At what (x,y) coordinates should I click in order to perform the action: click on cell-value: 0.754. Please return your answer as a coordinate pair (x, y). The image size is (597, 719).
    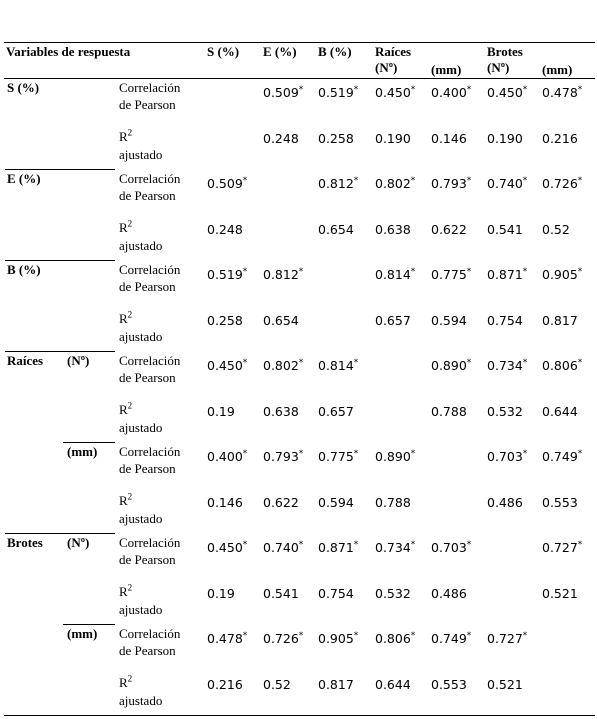
    Looking at the image, I should click on (505, 320).